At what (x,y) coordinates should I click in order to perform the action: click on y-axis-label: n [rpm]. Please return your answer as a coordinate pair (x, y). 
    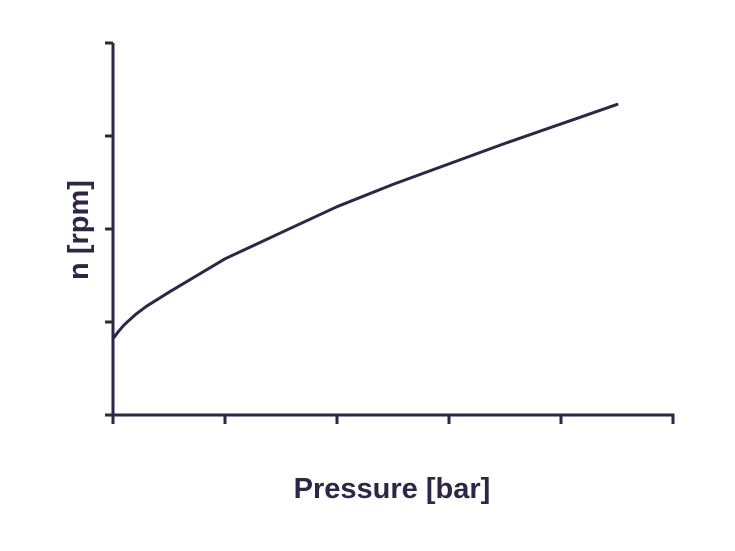
    Looking at the image, I should click on (79, 230).